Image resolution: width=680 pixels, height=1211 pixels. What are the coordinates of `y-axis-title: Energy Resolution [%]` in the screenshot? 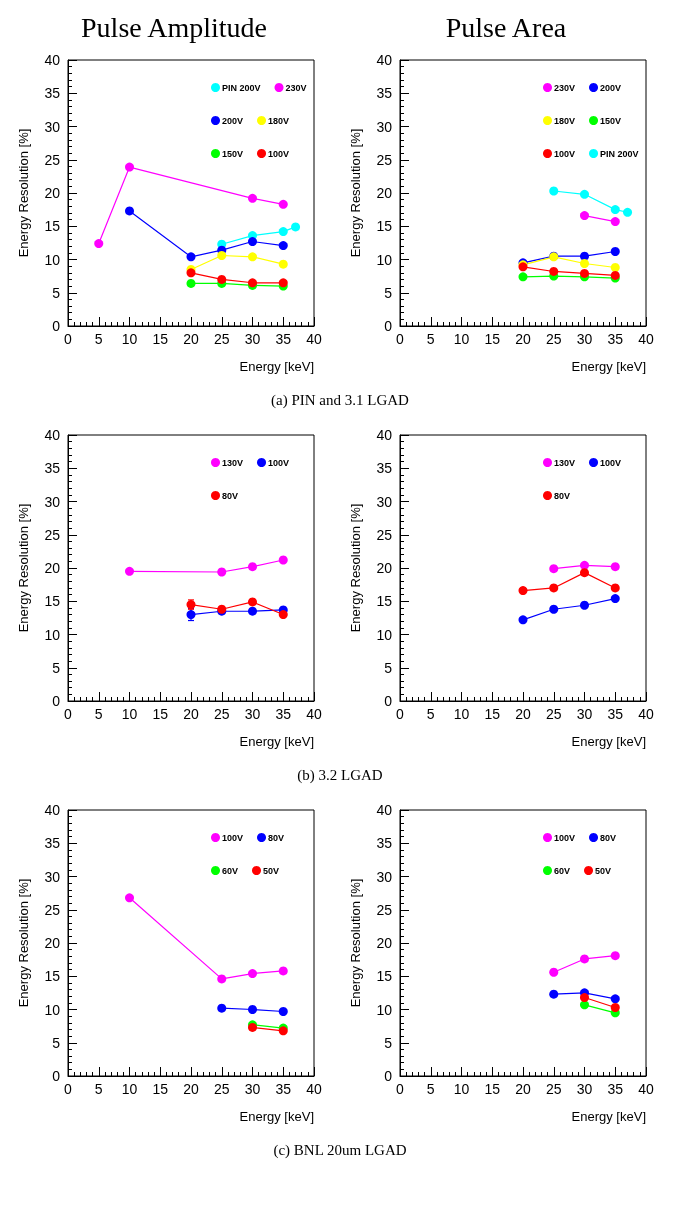 It's located at (355, 943).